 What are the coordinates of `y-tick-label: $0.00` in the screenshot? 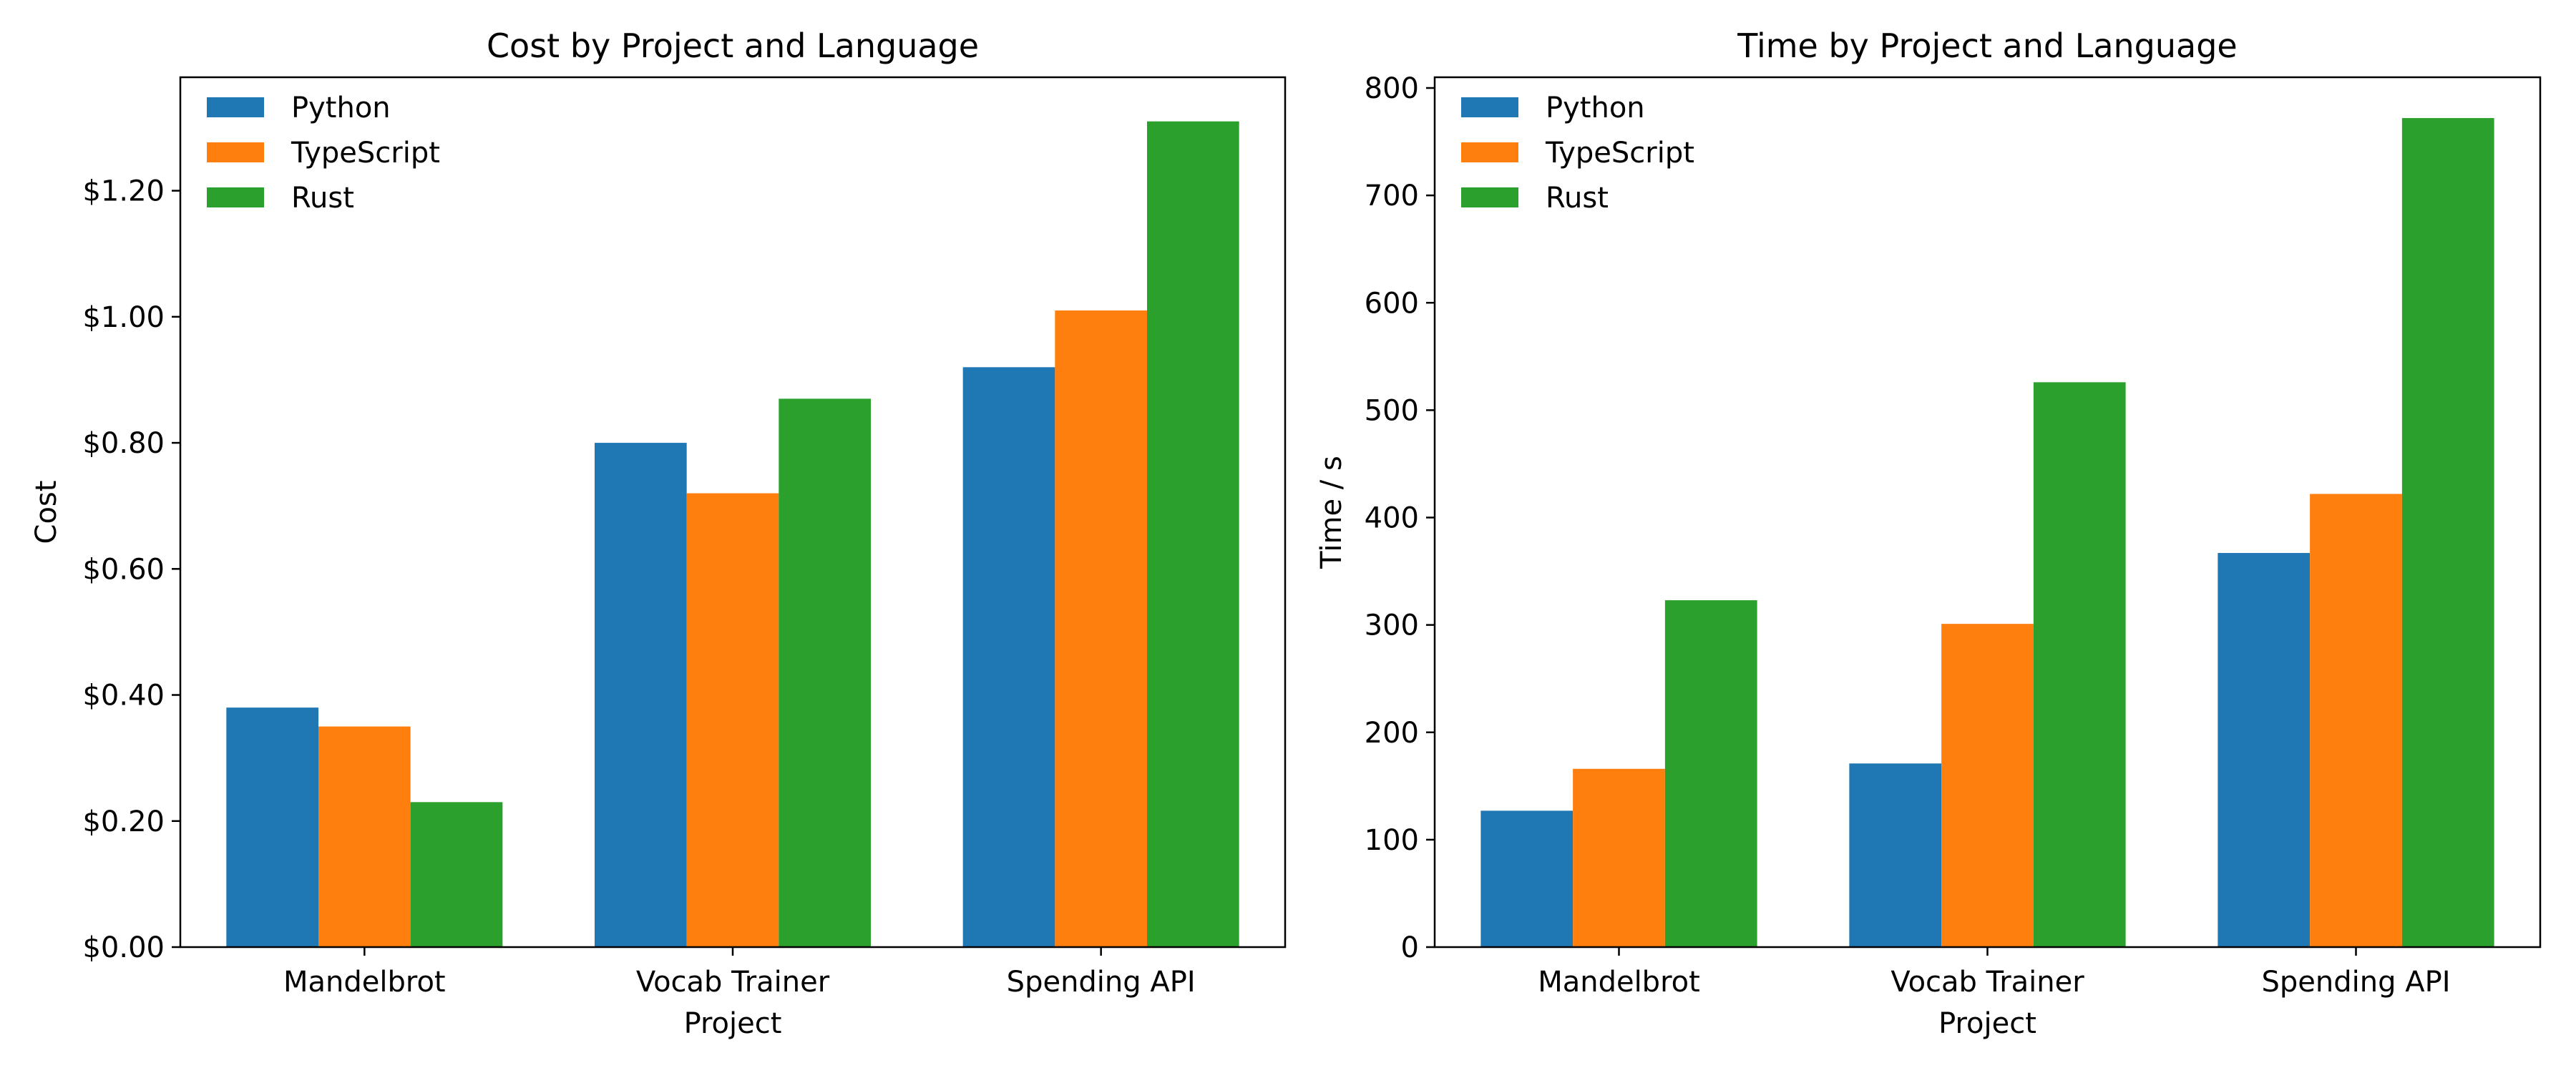 It's located at (123, 948).